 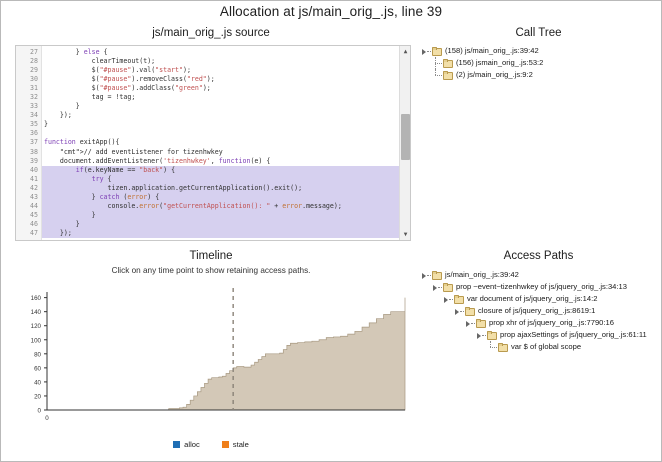 What do you see at coordinates (76, 52) in the screenshot?
I see `editor-code-line: } else {` at bounding box center [76, 52].